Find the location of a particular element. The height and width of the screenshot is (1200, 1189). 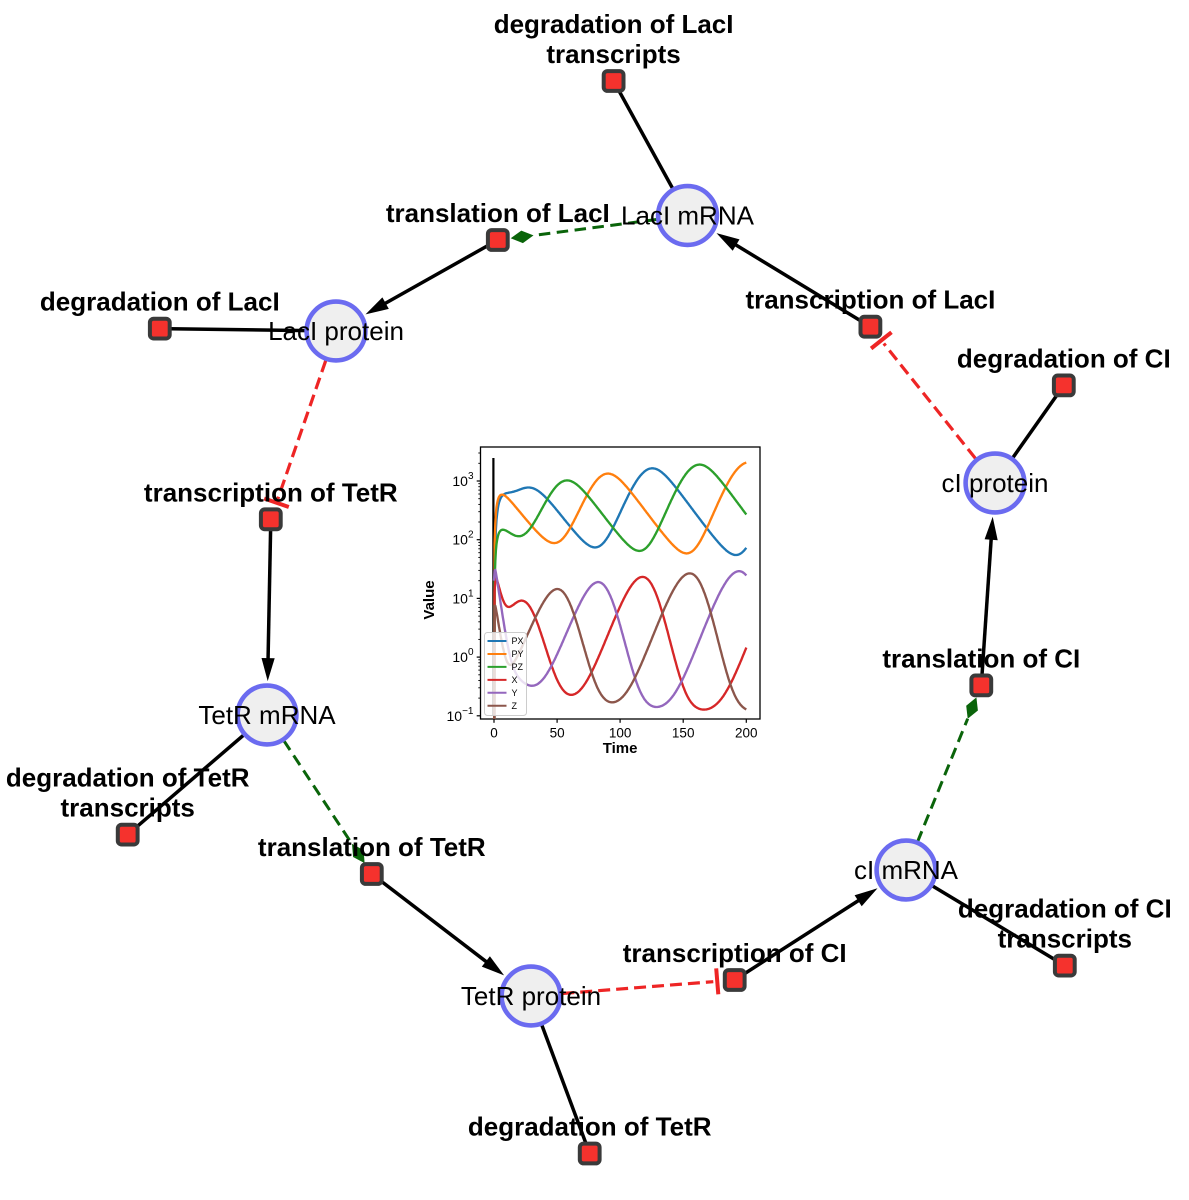

svg-text: TetR protein is located at coordinates (531, 996).